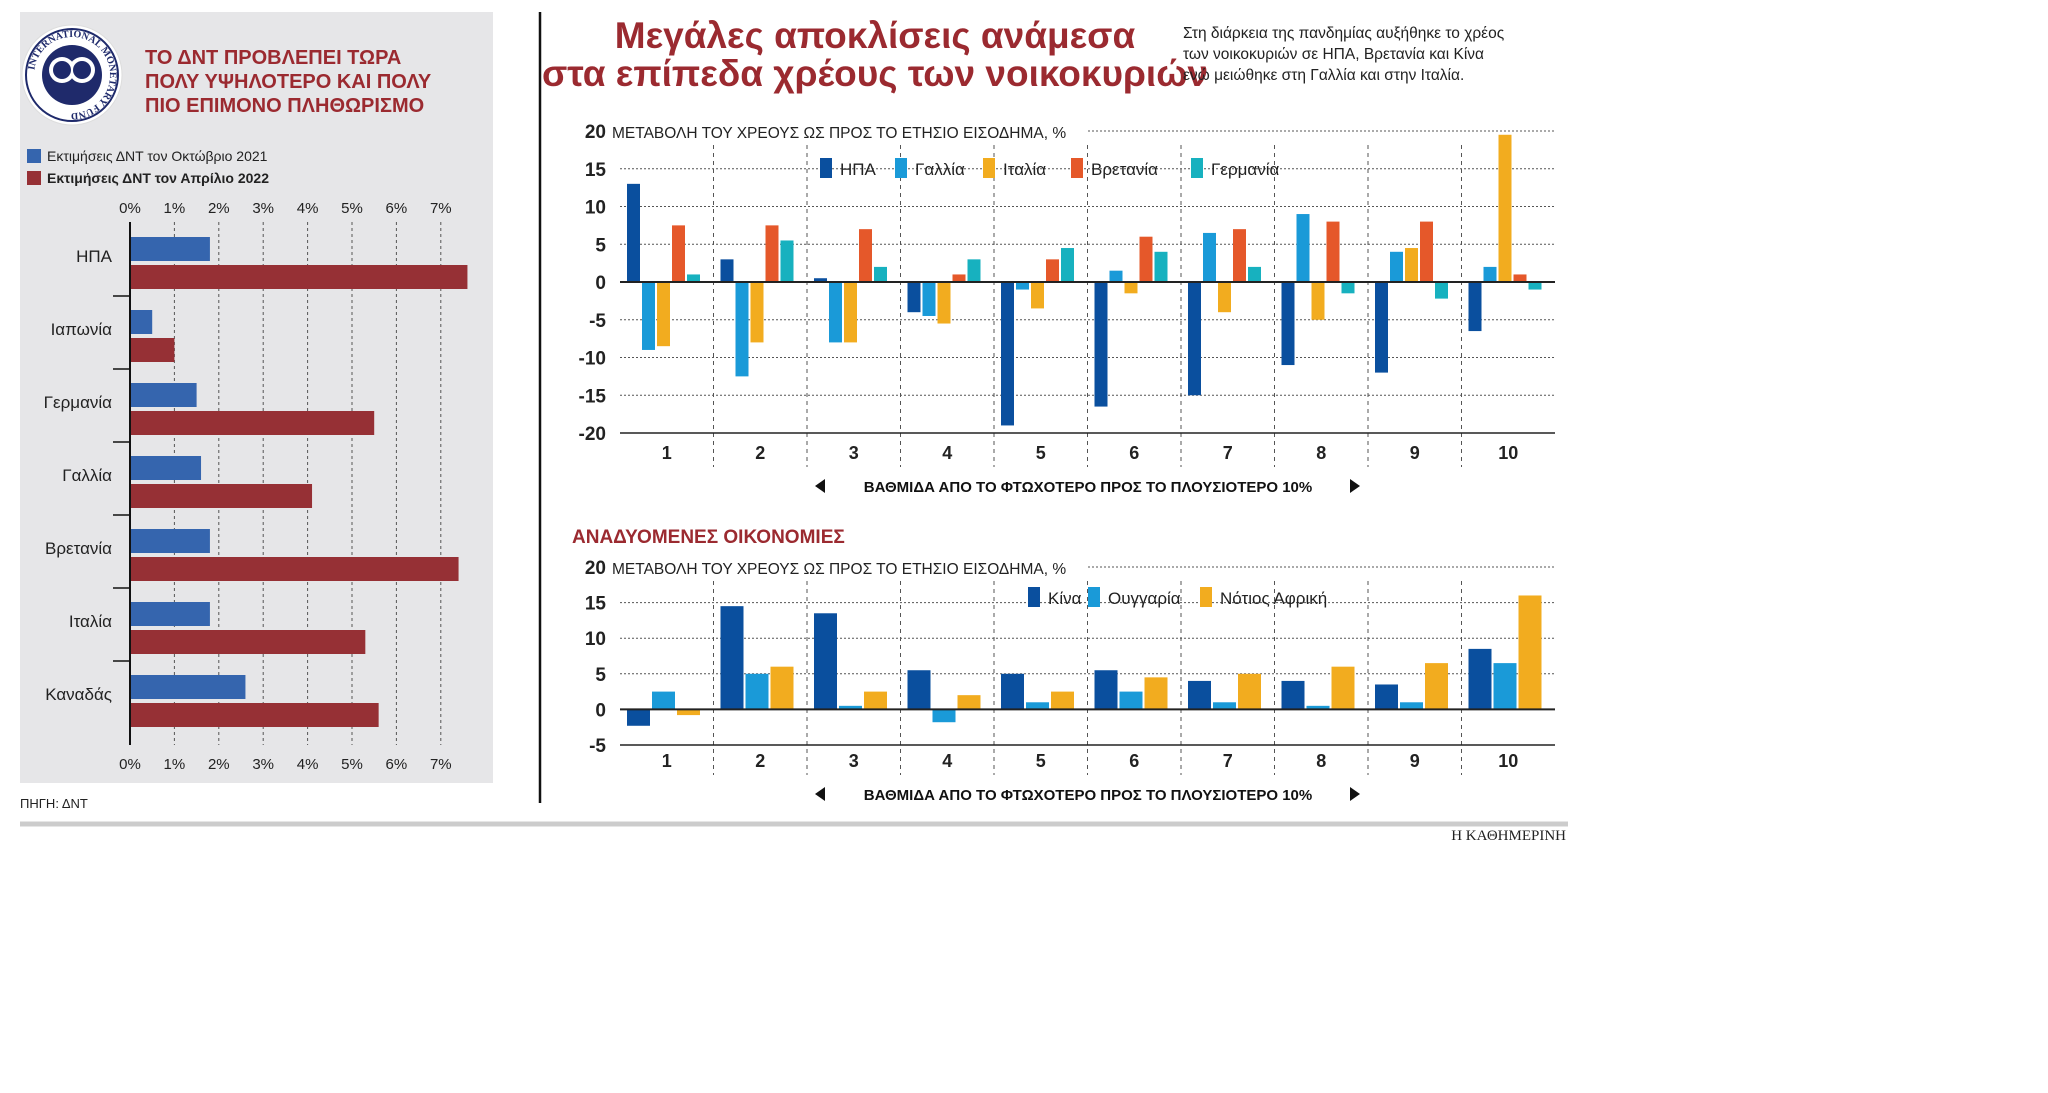  Describe the element at coordinates (352, 208) in the screenshot. I see `x-tick-label-top: 5%` at that location.